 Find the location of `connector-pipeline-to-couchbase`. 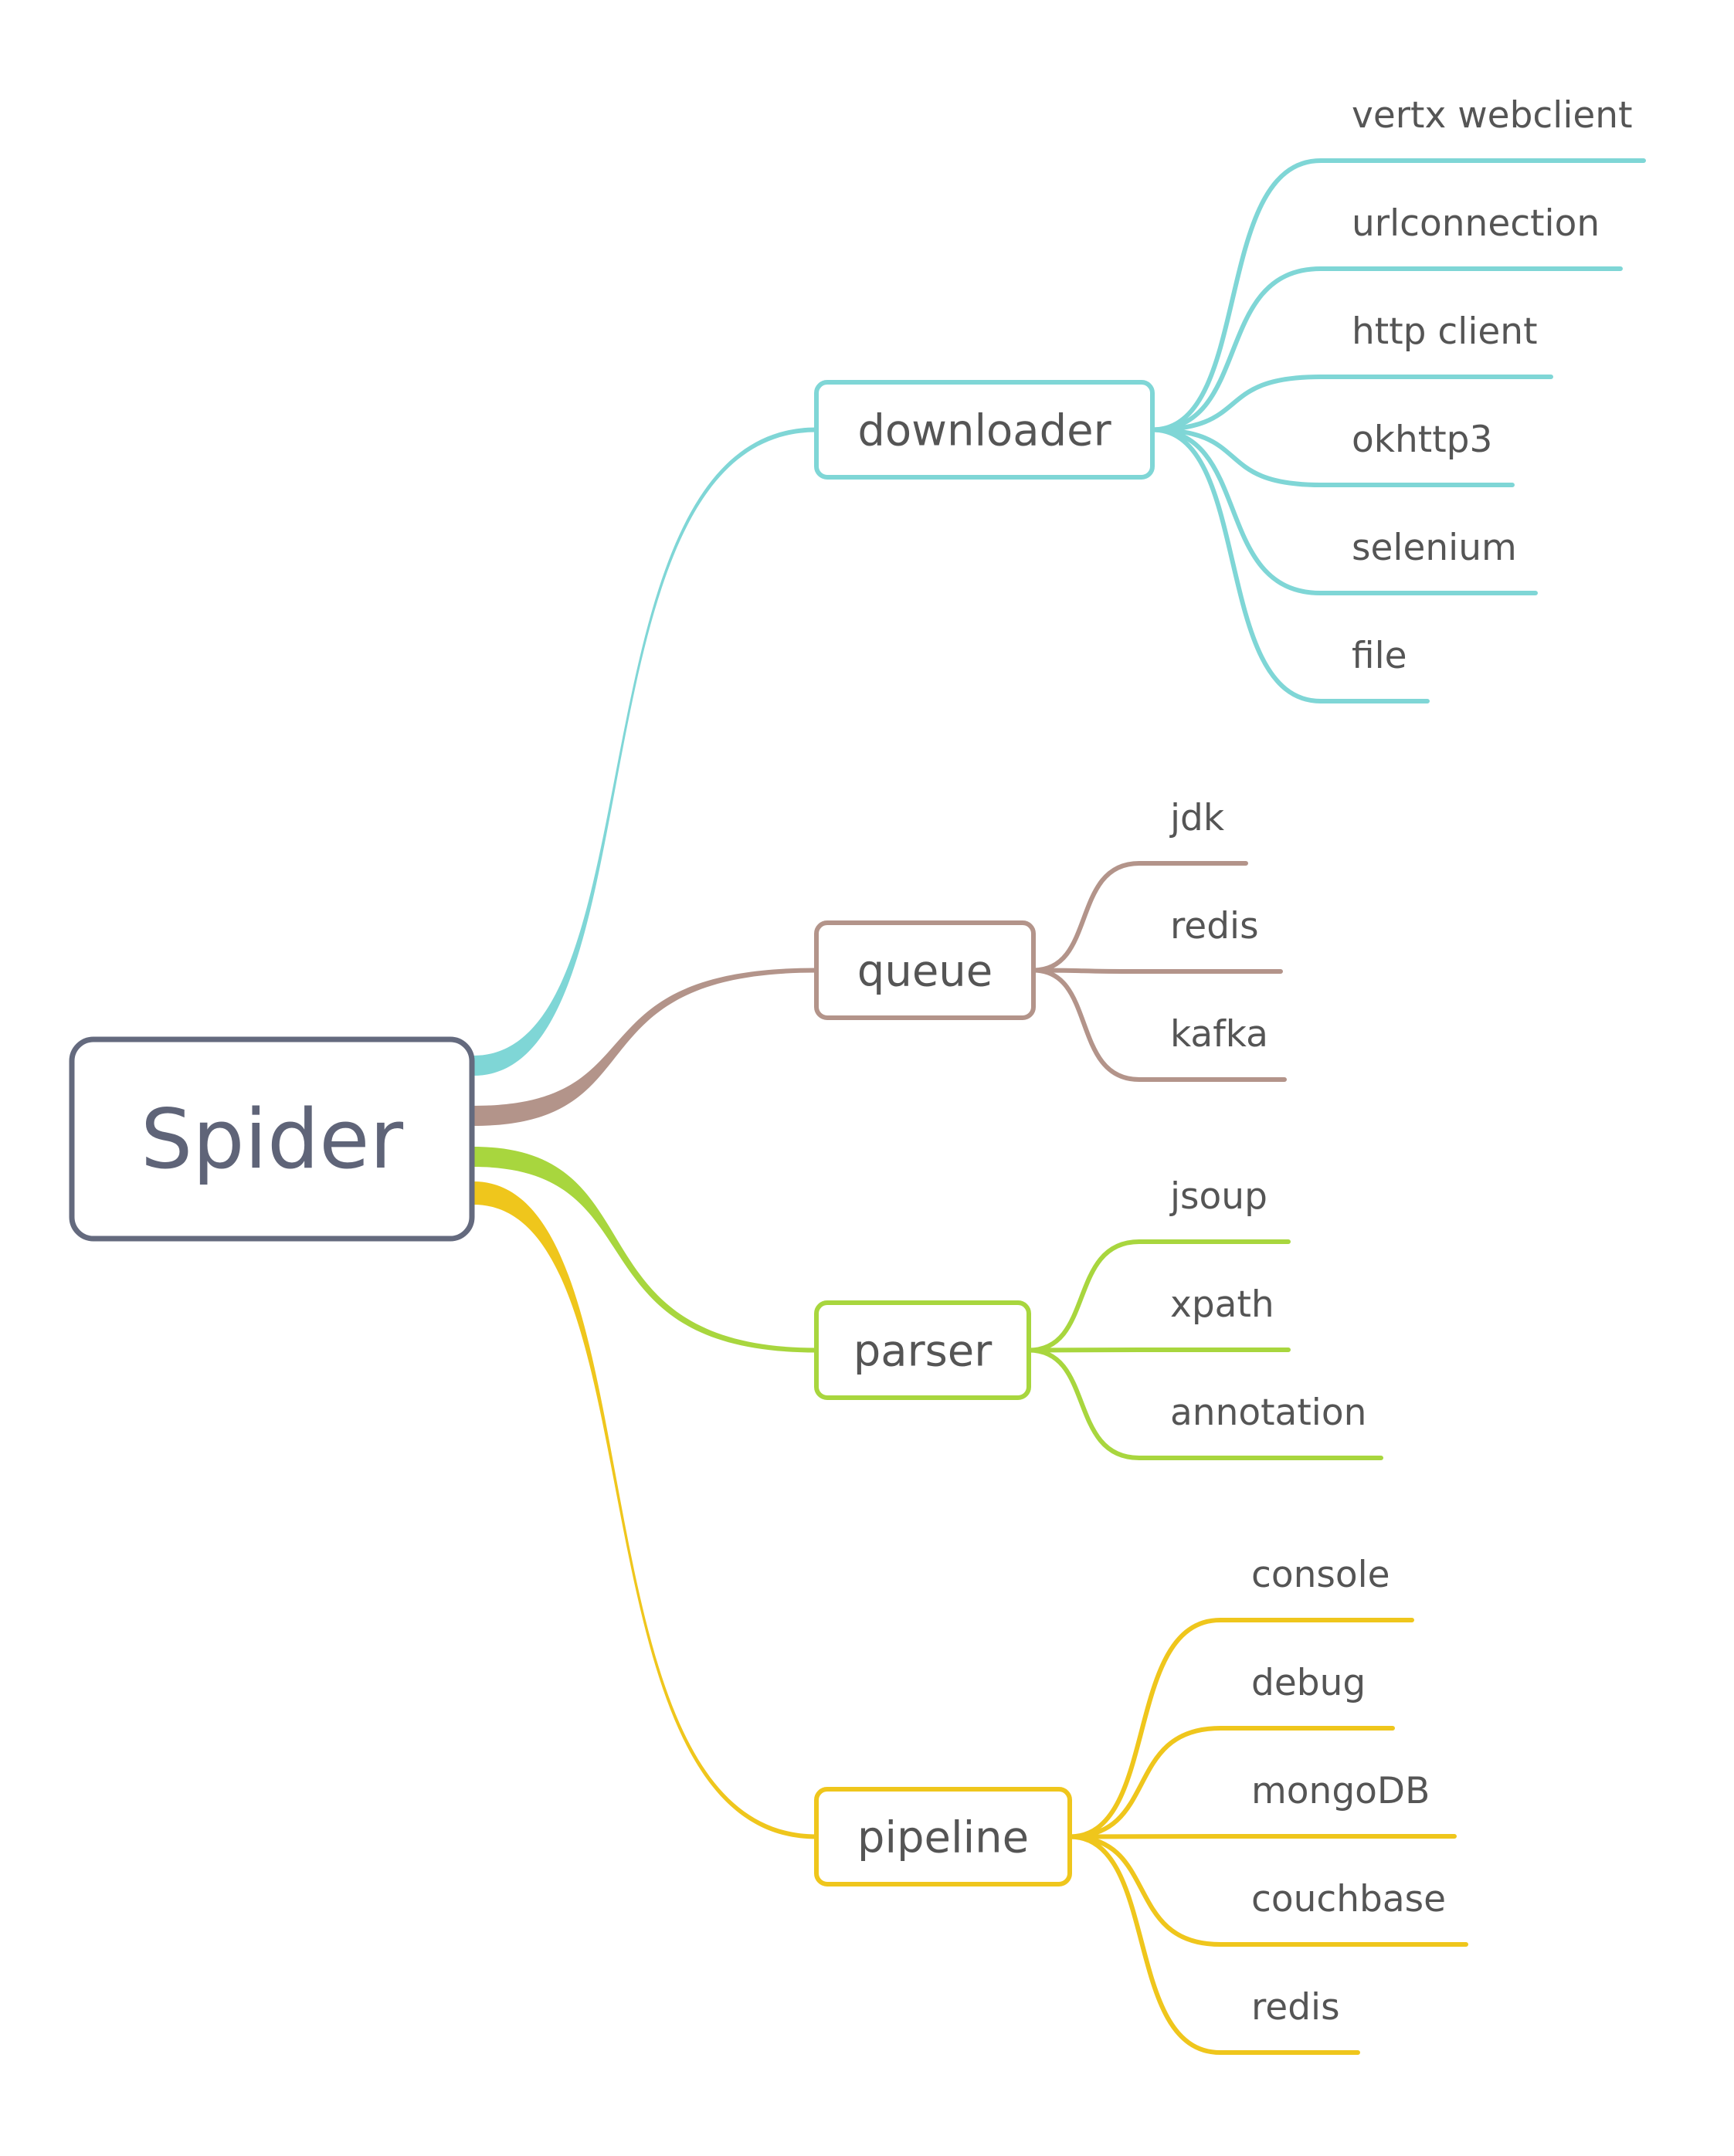

connector-pipeline-to-couchbase is located at coordinates (1267, 1890).